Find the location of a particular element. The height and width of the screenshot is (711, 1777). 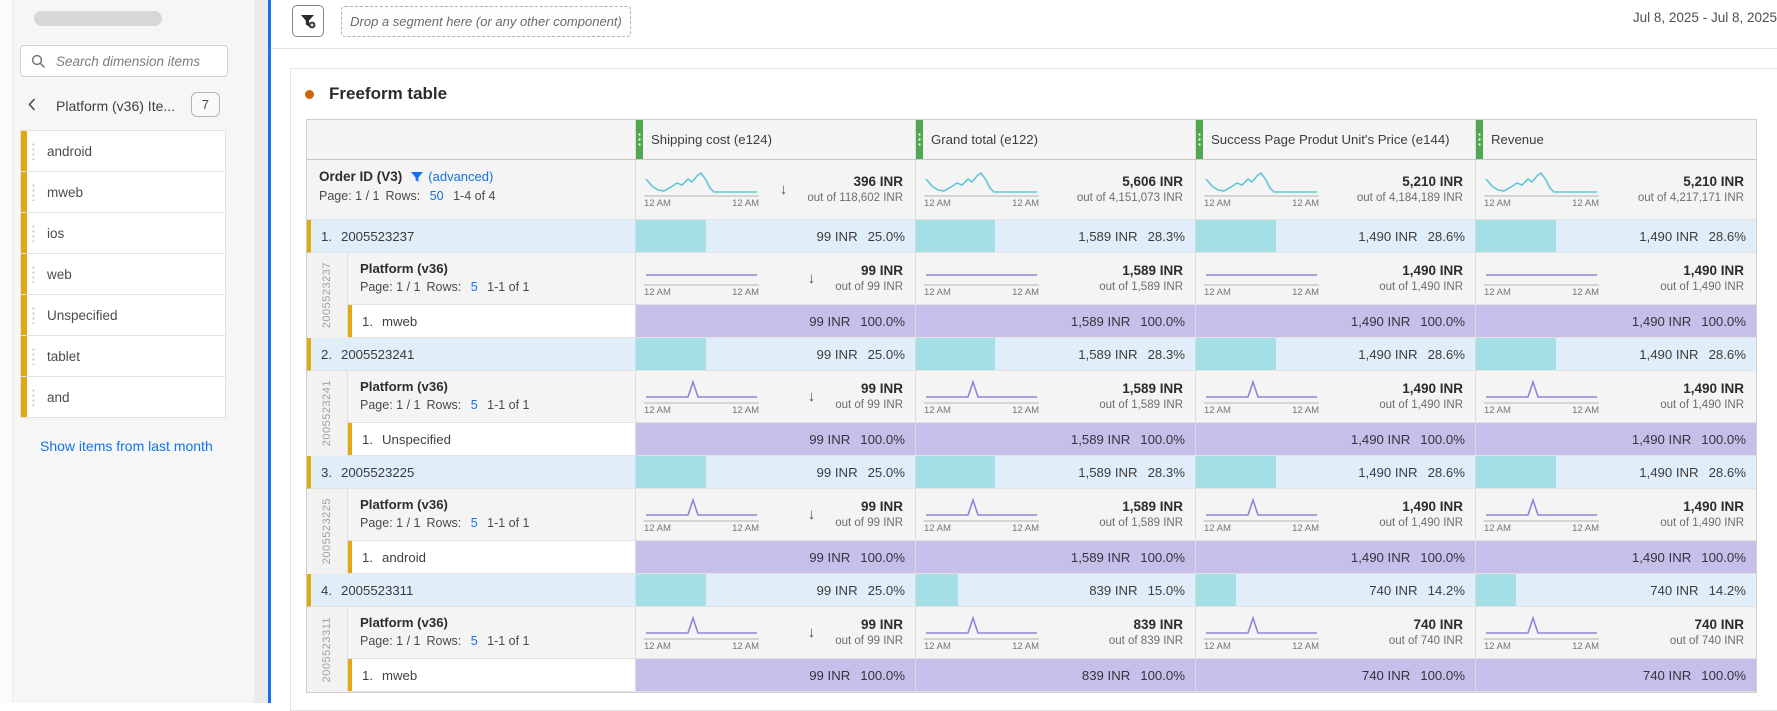

metric-column-header: Grand total (e122) is located at coordinates (1056, 139).